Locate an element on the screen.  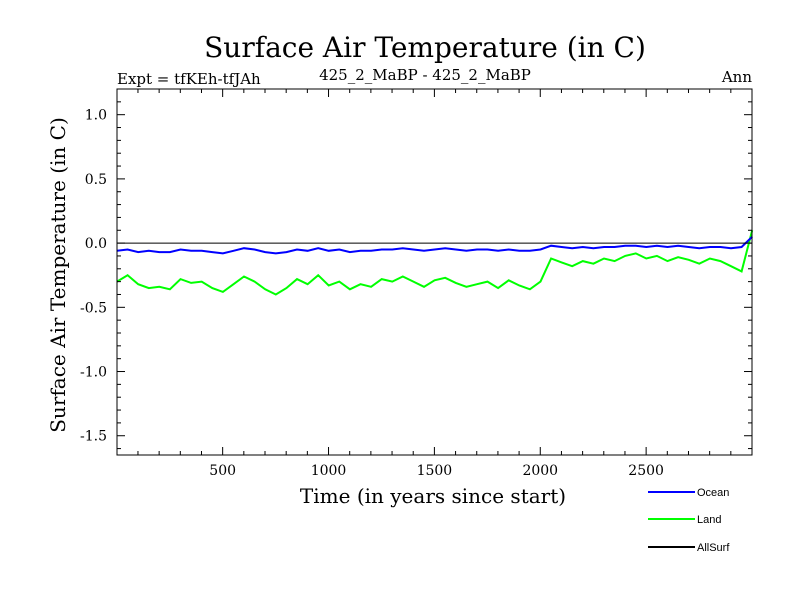
legend-label-allsurf: AllSurf is located at coordinates (713, 548).